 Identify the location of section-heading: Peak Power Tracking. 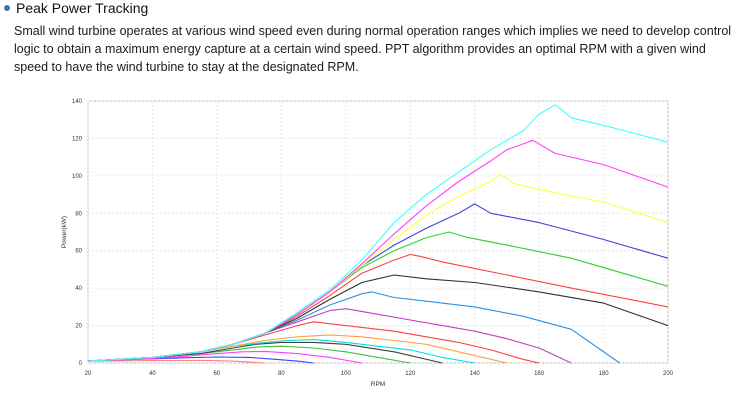
(76, 8).